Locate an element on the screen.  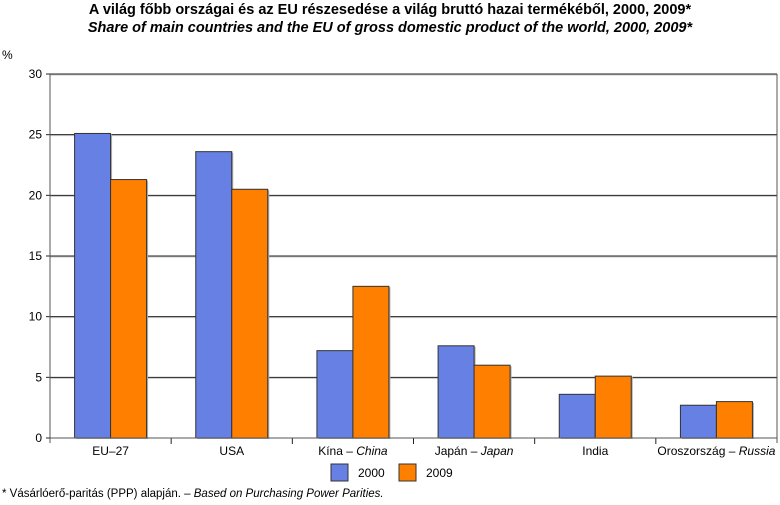
legend-label-2000: 2000 is located at coordinates (371, 473).